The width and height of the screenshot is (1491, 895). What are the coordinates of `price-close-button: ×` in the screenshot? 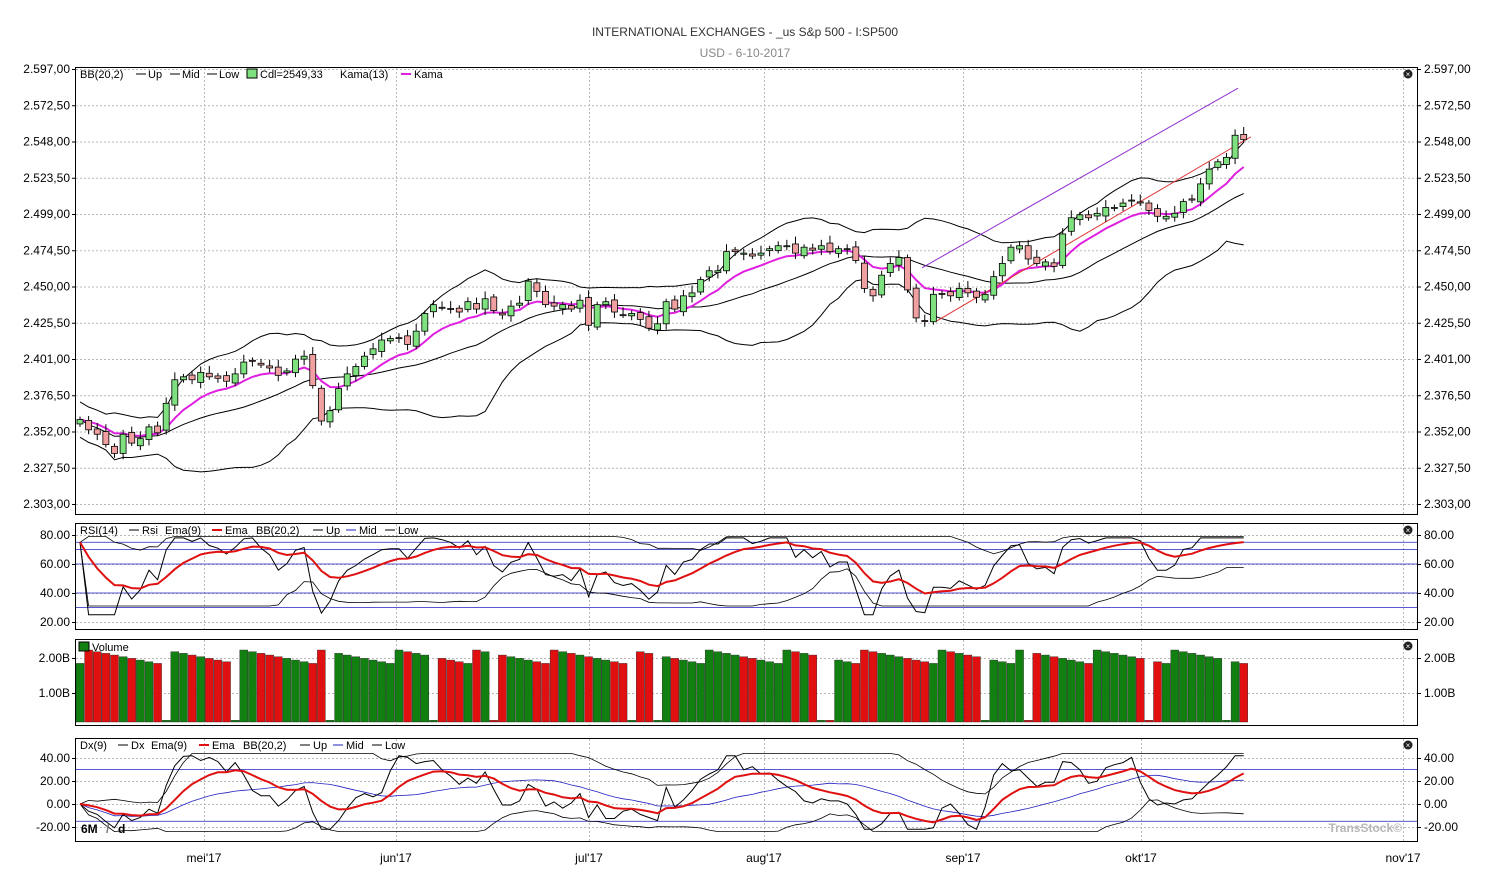 It's located at (1408, 74).